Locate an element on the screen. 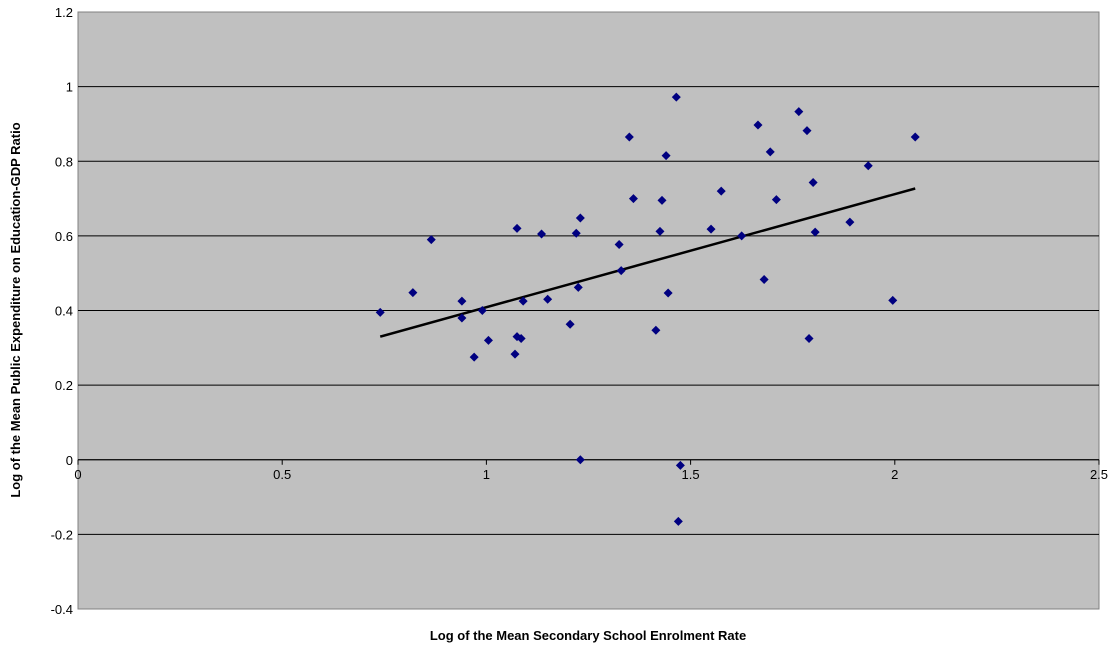 The image size is (1119, 651). x-tick-label: 0.5 is located at coordinates (282, 474).